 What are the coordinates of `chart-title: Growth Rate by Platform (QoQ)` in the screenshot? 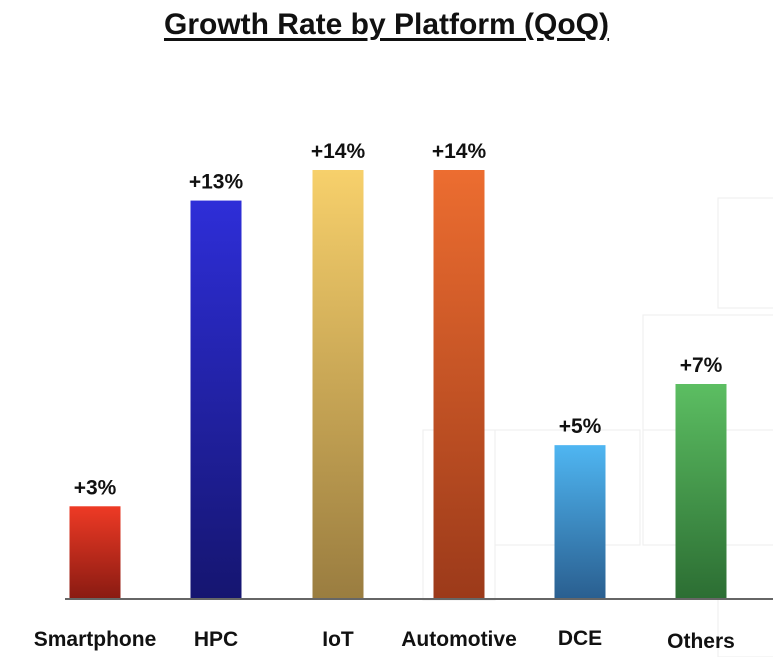 It's located at (386, 24).